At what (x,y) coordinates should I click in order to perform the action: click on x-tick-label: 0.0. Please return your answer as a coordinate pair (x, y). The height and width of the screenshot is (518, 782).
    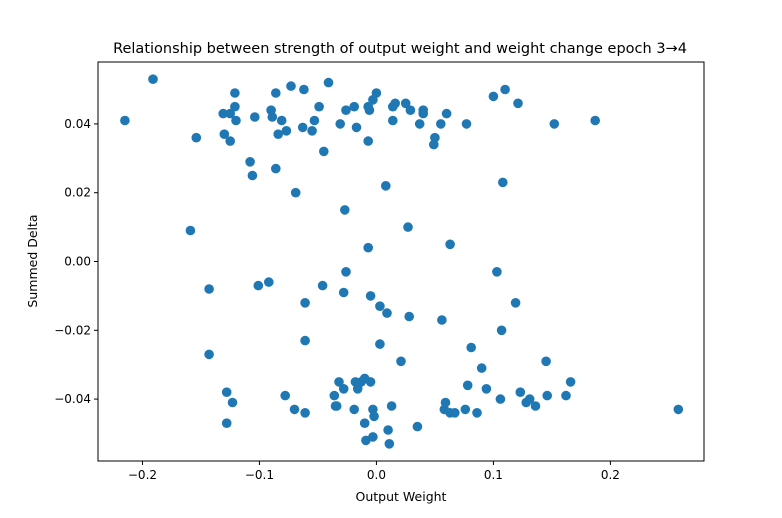
    Looking at the image, I should click on (376, 475).